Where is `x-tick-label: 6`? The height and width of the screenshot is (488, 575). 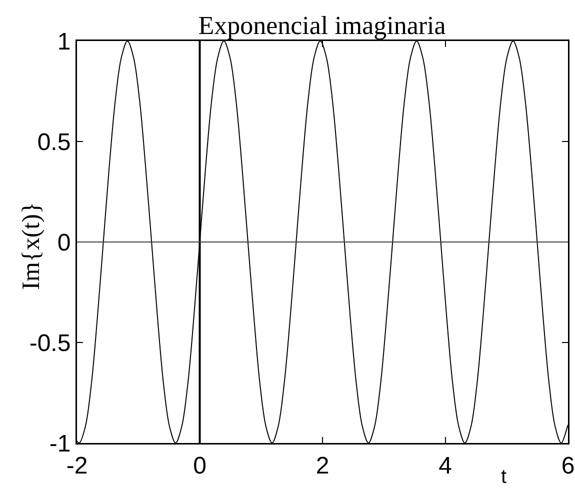 x-tick-label: 6 is located at coordinates (568, 466).